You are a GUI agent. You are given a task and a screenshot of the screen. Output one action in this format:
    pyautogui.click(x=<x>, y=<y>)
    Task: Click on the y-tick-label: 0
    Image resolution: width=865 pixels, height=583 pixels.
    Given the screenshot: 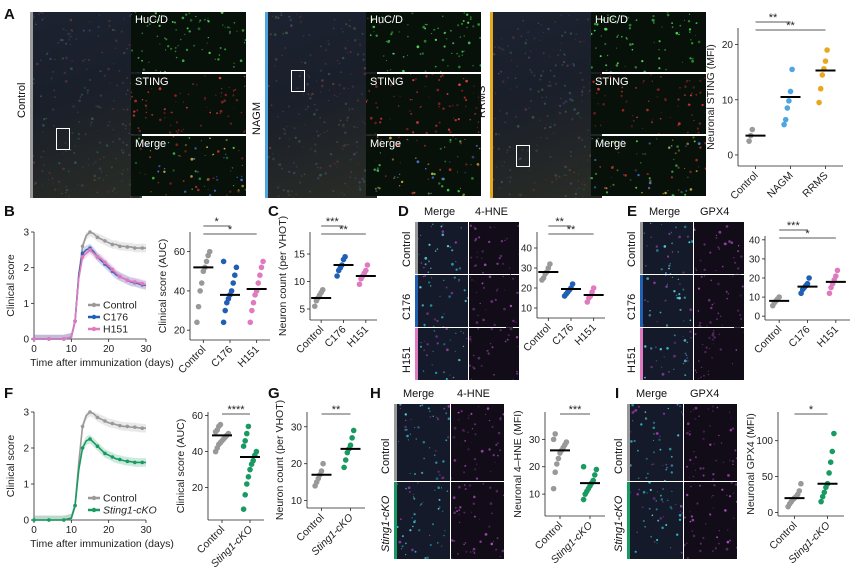 What is the action you would take?
    pyautogui.click(x=770, y=513)
    